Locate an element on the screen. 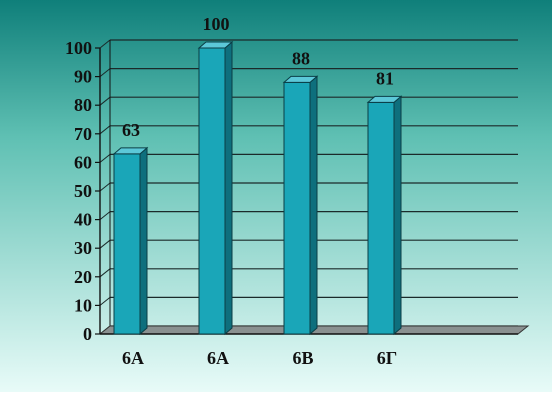 The width and height of the screenshot is (552, 397). data-label: 88 is located at coordinates (301, 58).